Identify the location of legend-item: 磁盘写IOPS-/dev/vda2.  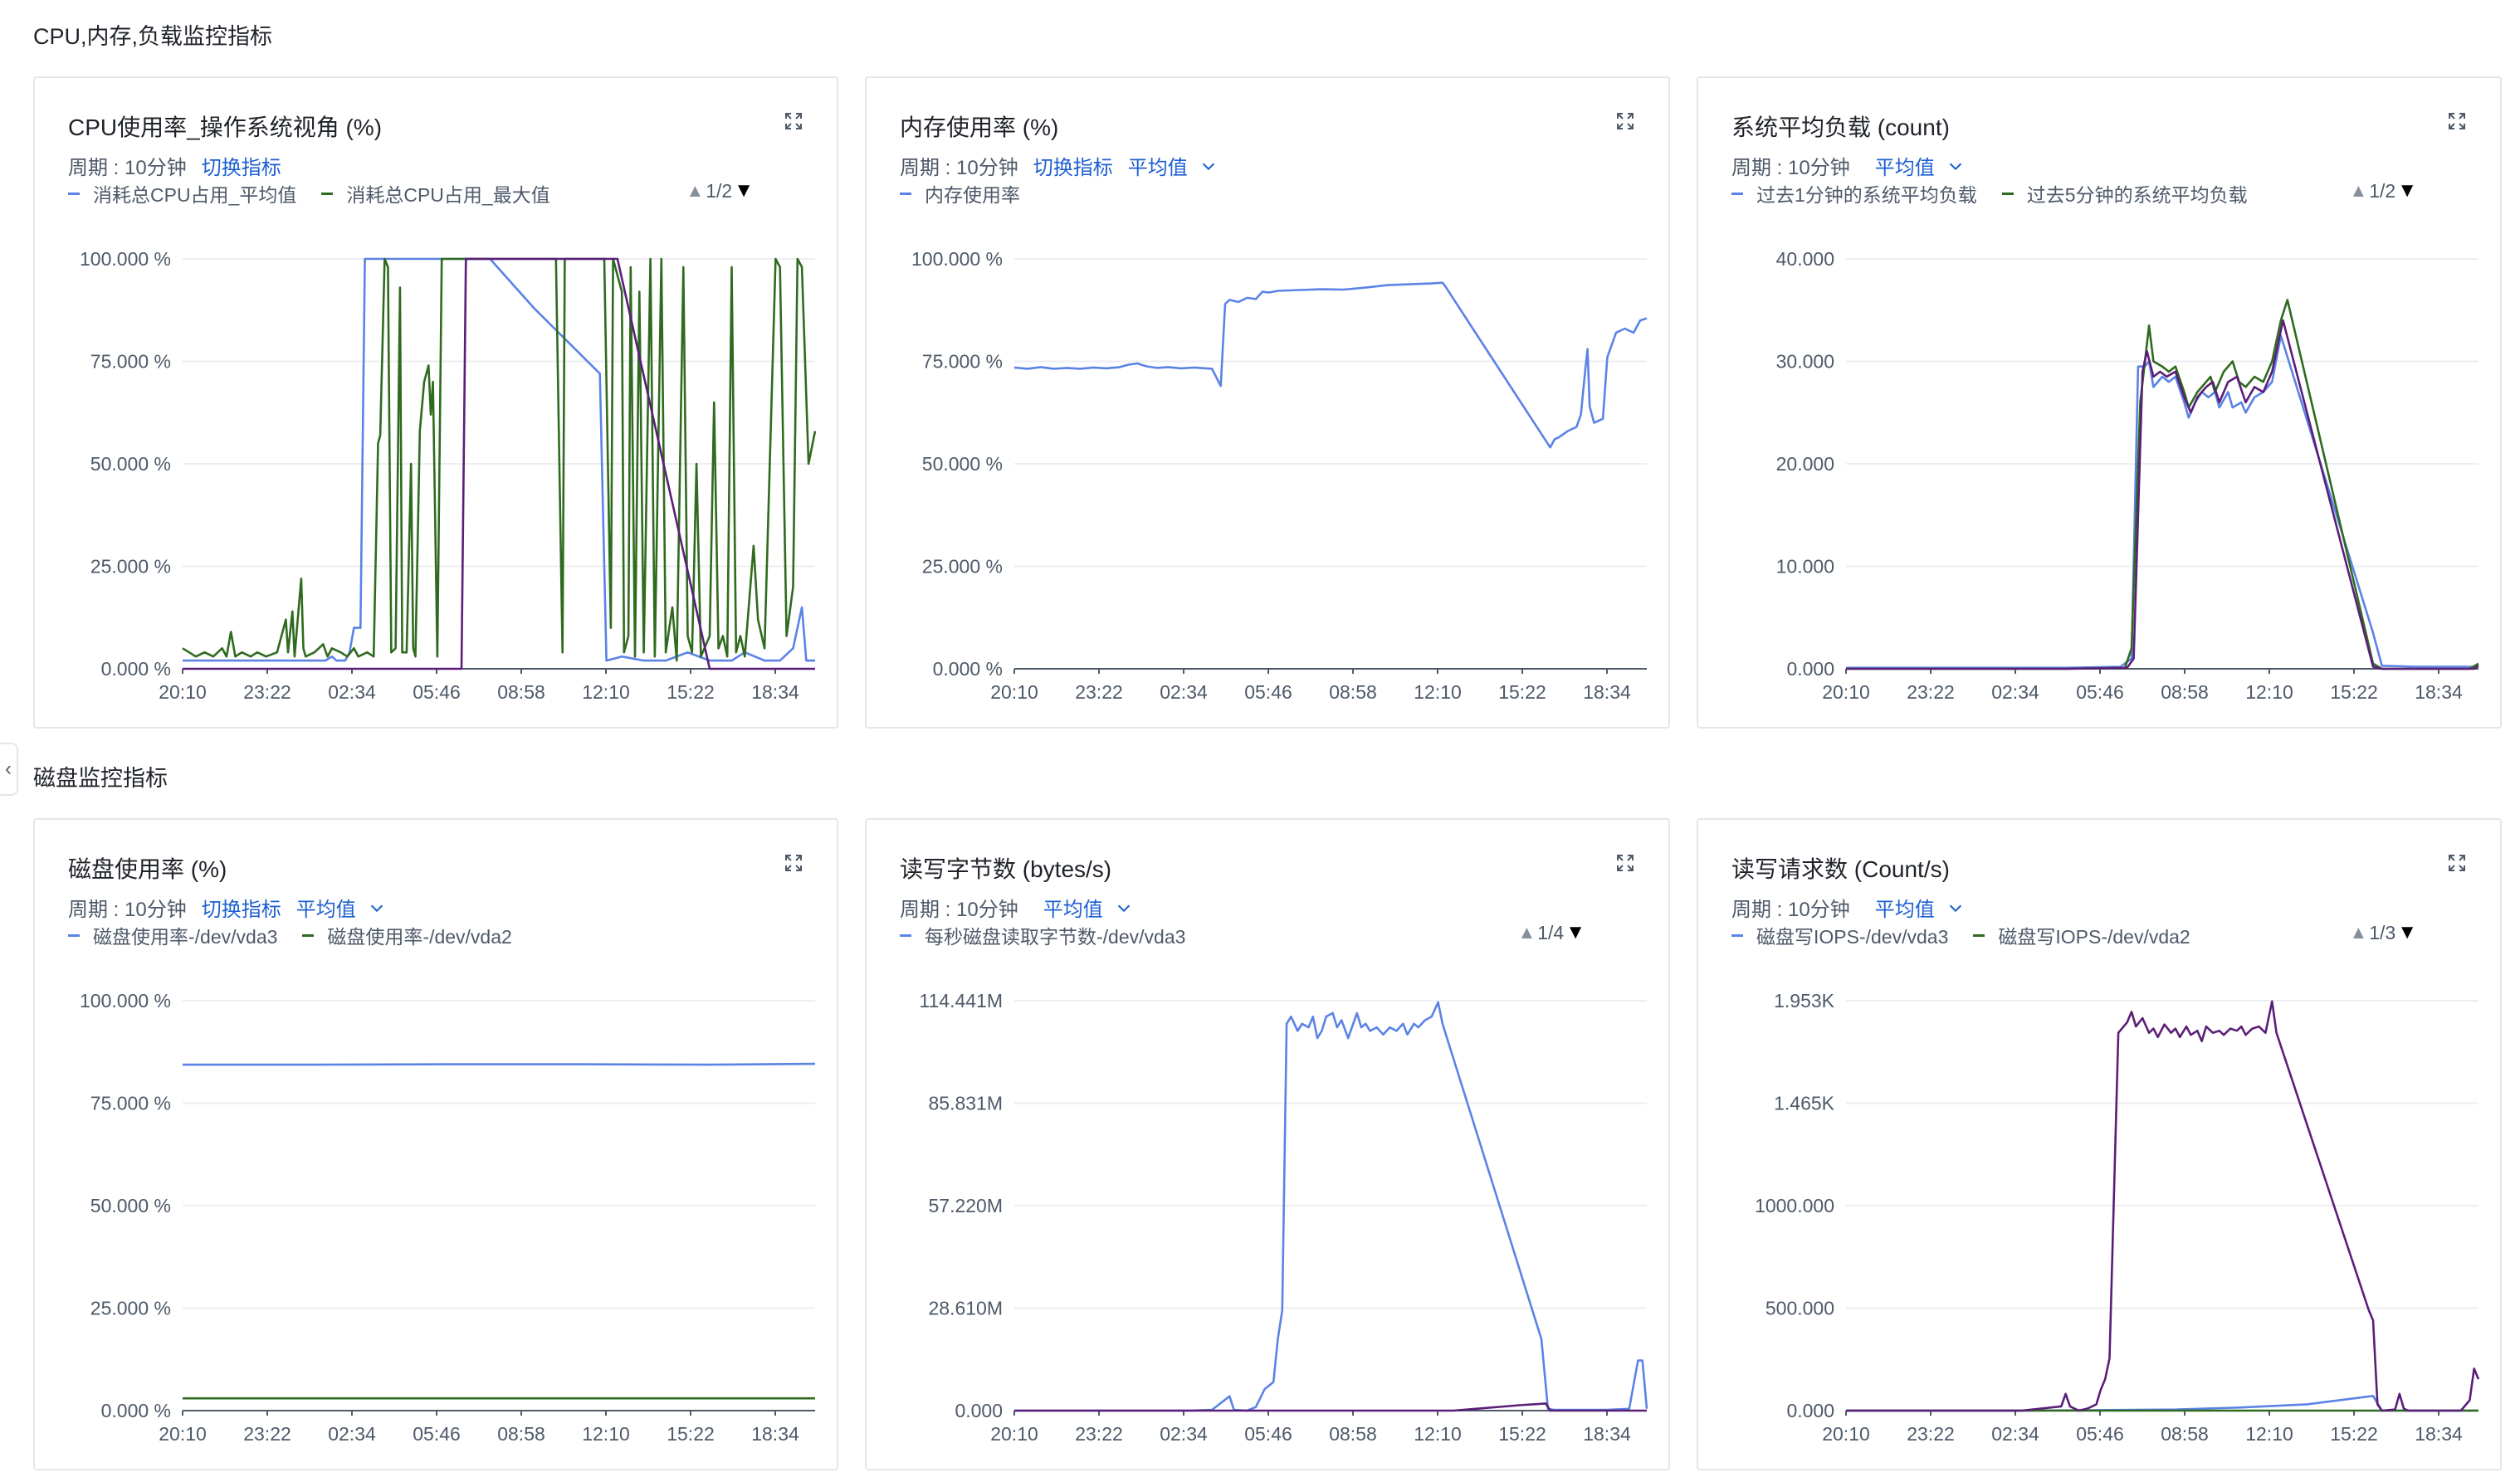
(2081, 935).